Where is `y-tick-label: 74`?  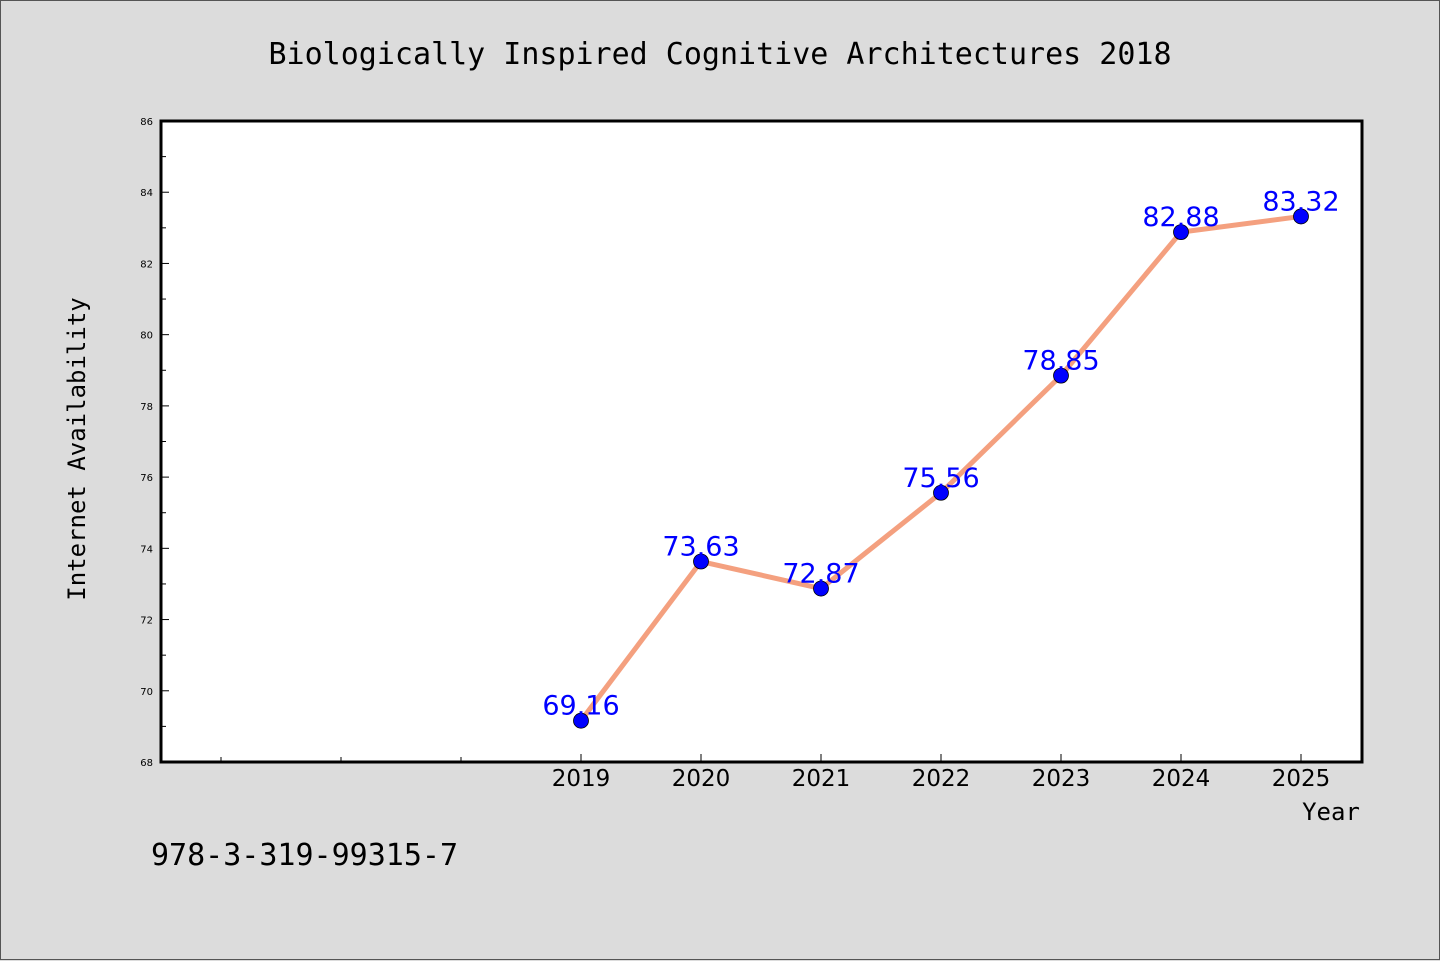
y-tick-label: 74 is located at coordinates (146, 549).